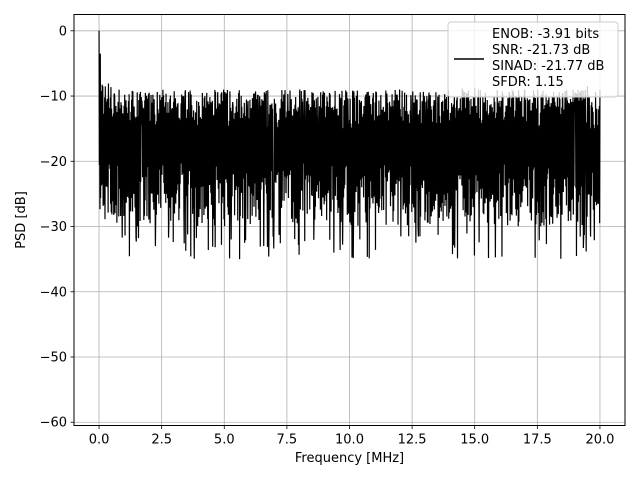 The image size is (640, 480). Describe the element at coordinates (53, 97) in the screenshot. I see `y-tick-label: −10` at that location.